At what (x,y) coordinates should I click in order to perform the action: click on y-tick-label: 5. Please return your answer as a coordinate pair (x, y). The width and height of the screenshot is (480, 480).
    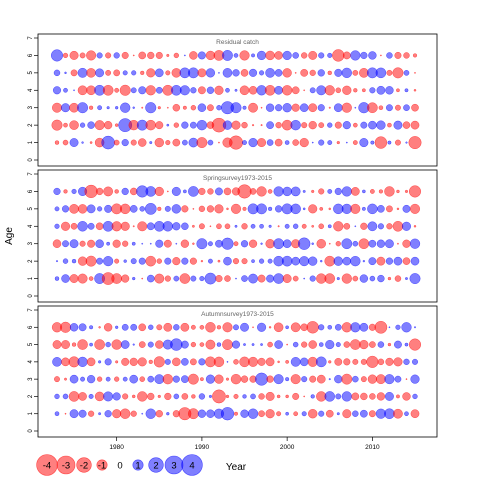
    Looking at the image, I should click on (31, 73).